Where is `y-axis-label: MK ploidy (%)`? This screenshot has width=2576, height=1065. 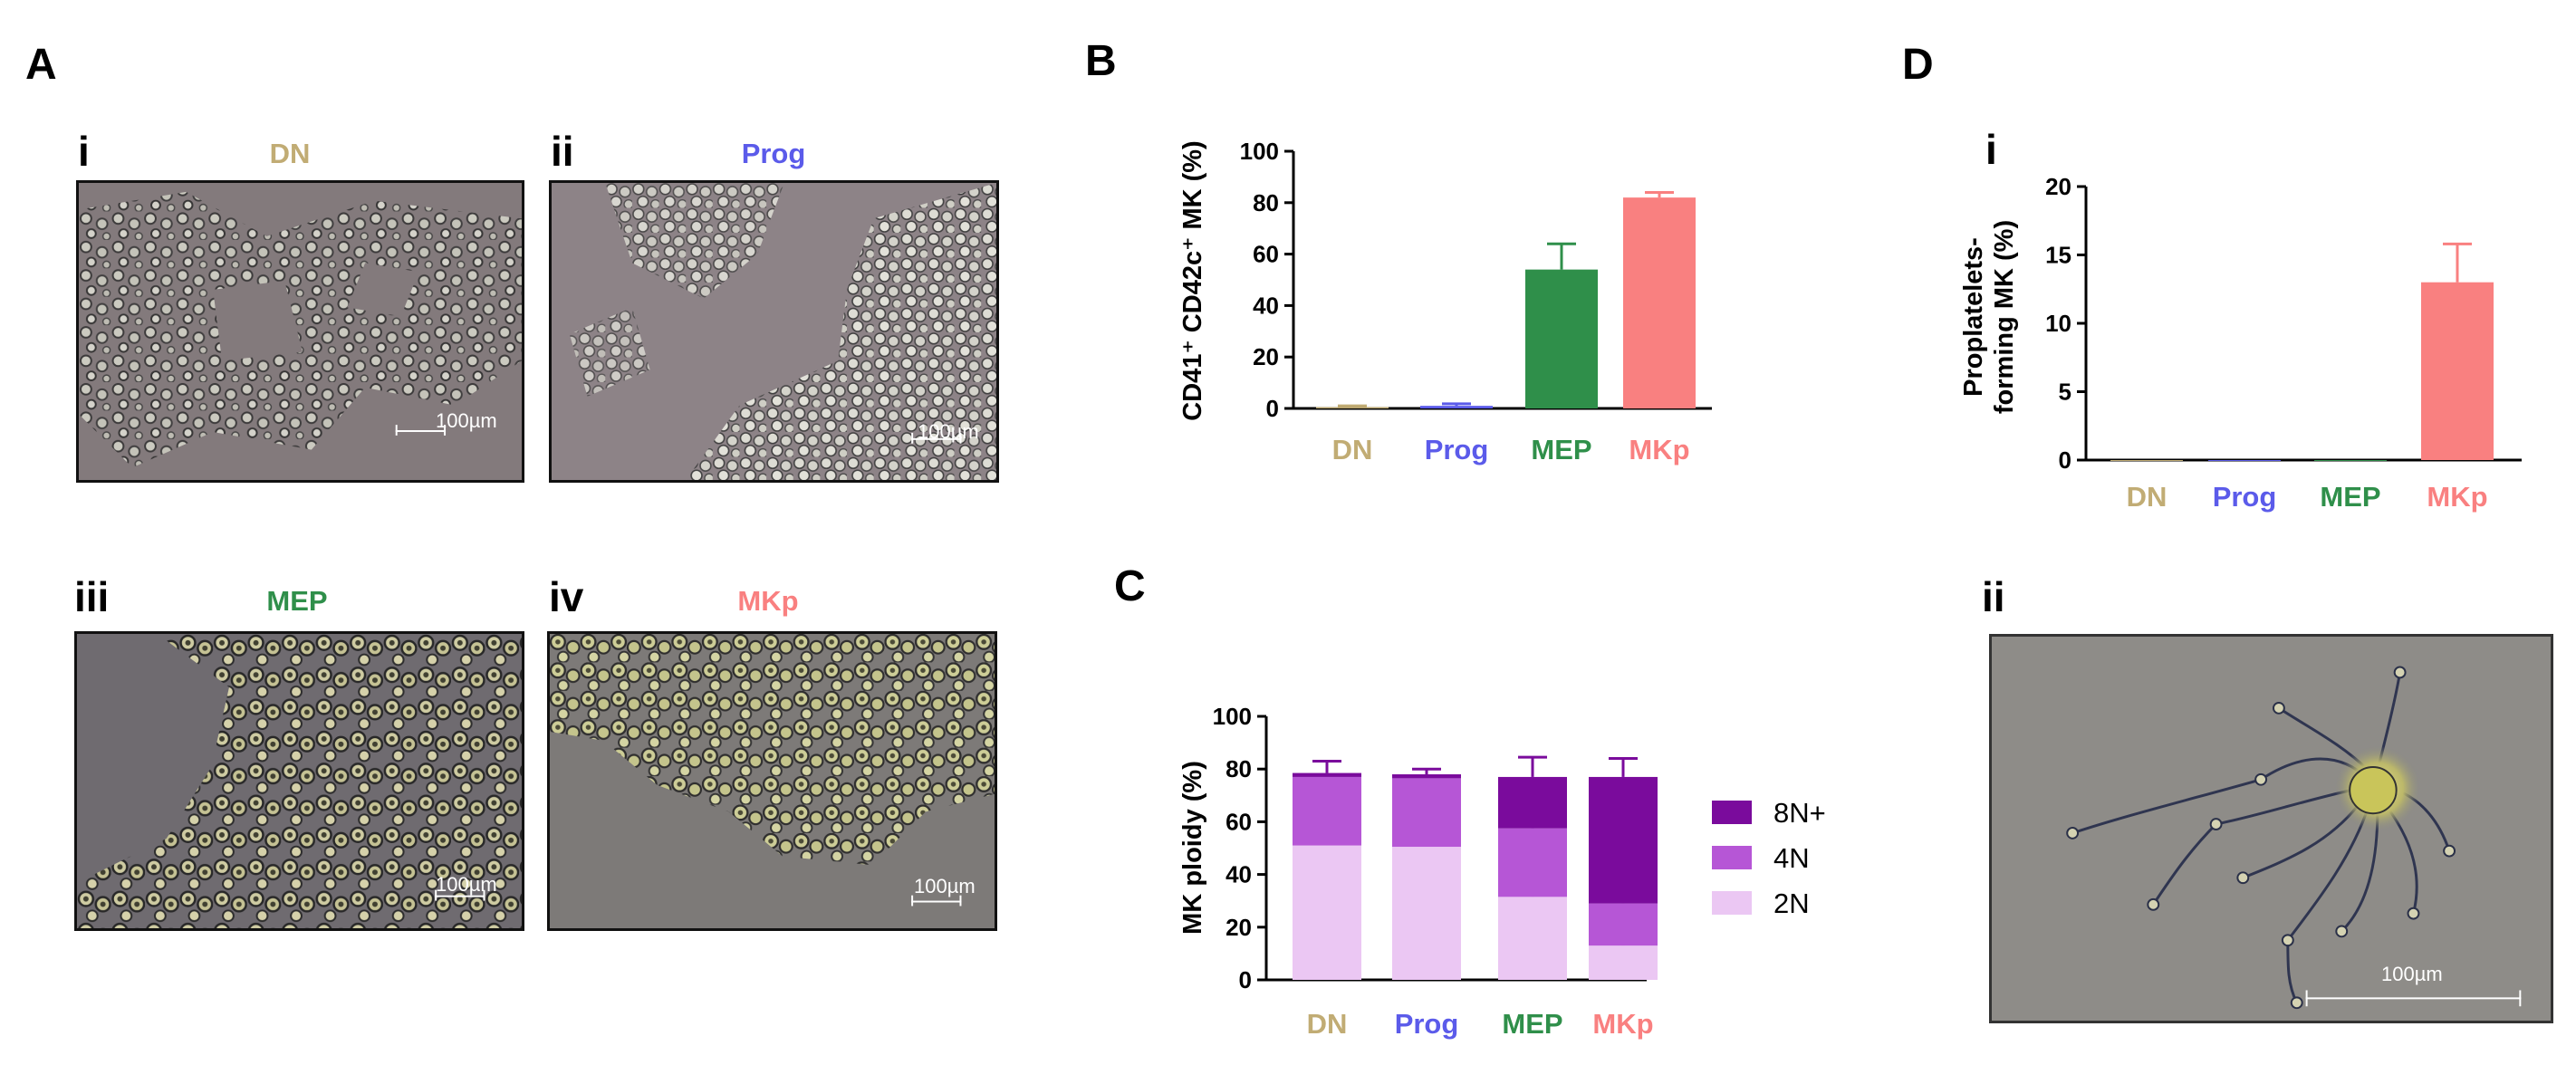
y-axis-label: MK ploidy (%) is located at coordinates (1192, 848).